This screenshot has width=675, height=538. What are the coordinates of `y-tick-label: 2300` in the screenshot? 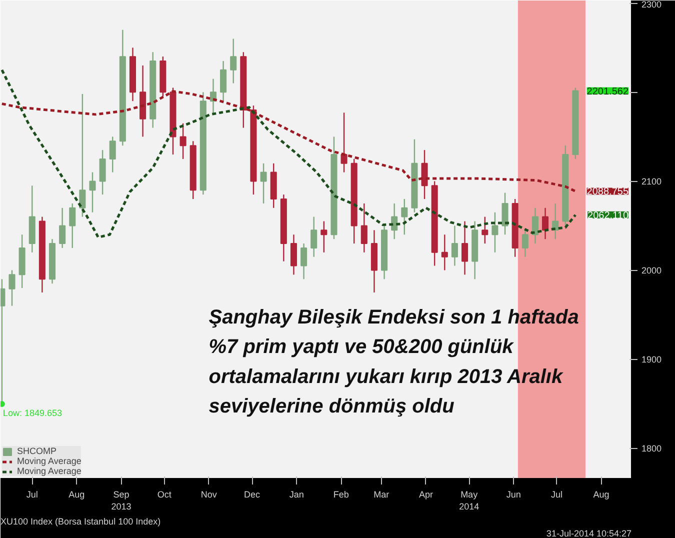 It's located at (652, 5).